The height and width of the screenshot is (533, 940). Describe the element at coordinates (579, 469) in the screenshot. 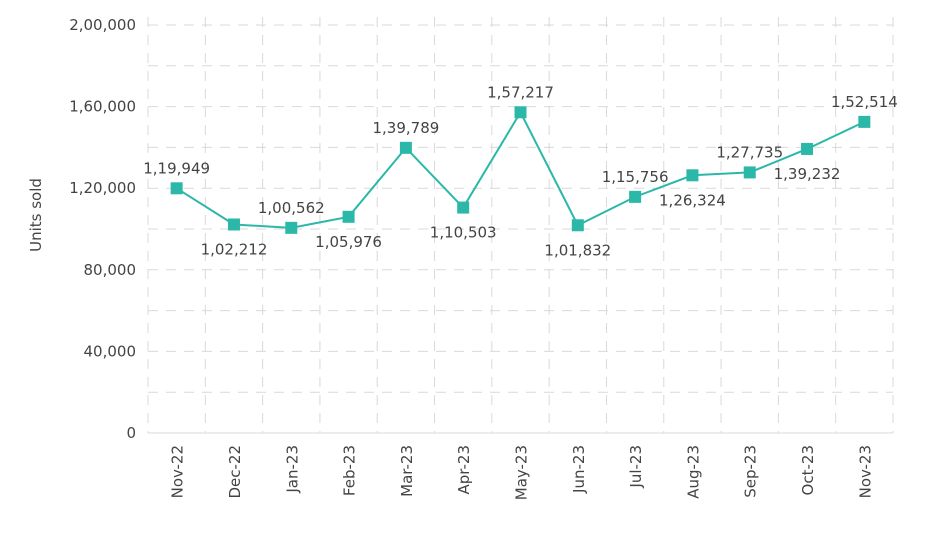

I see `x-tick-label: Jun-23` at that location.